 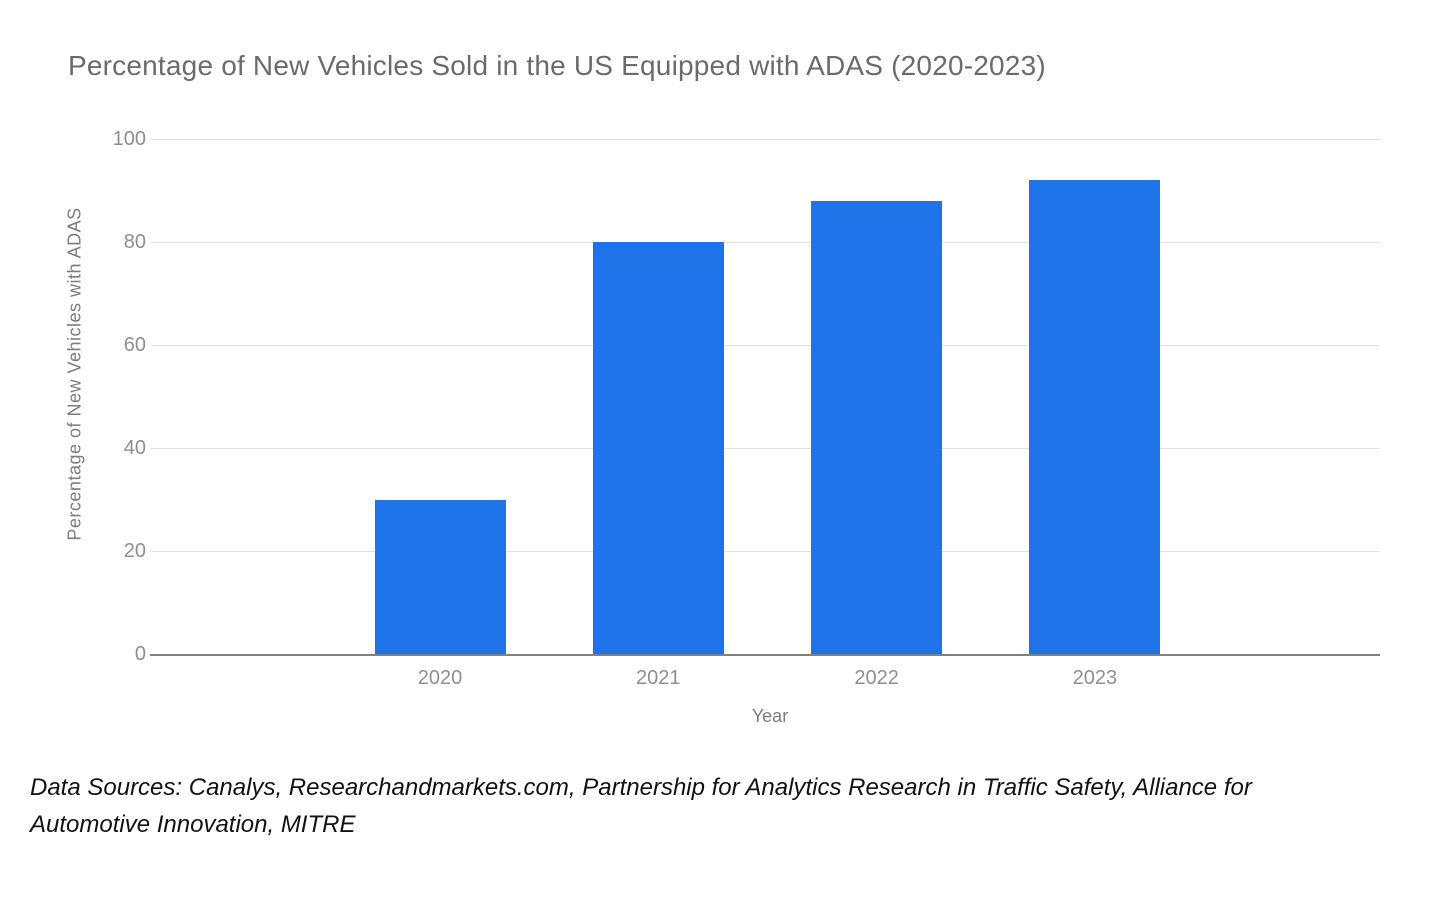 I want to click on x-tick-label: 2023, so click(x=1095, y=678).